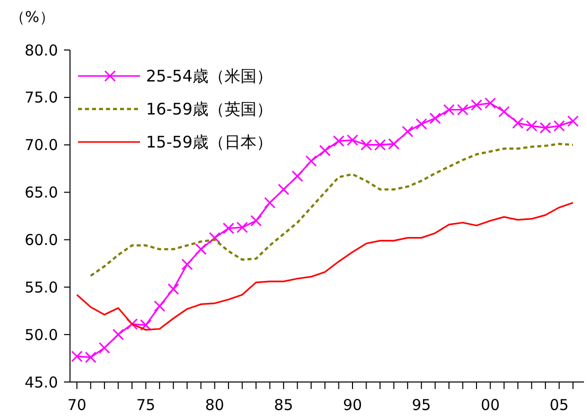 This screenshot has width=587, height=419. I want to click on y-tick-label: 45.0, so click(41, 382).